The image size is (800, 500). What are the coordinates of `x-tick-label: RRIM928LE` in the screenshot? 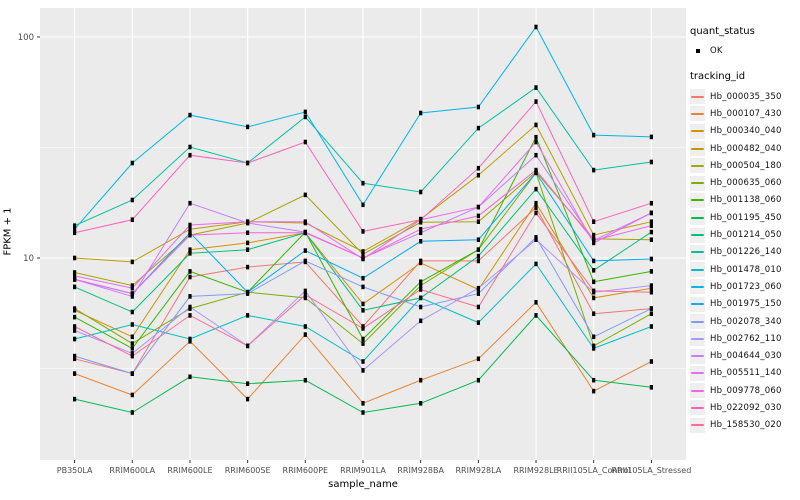 It's located at (535, 470).